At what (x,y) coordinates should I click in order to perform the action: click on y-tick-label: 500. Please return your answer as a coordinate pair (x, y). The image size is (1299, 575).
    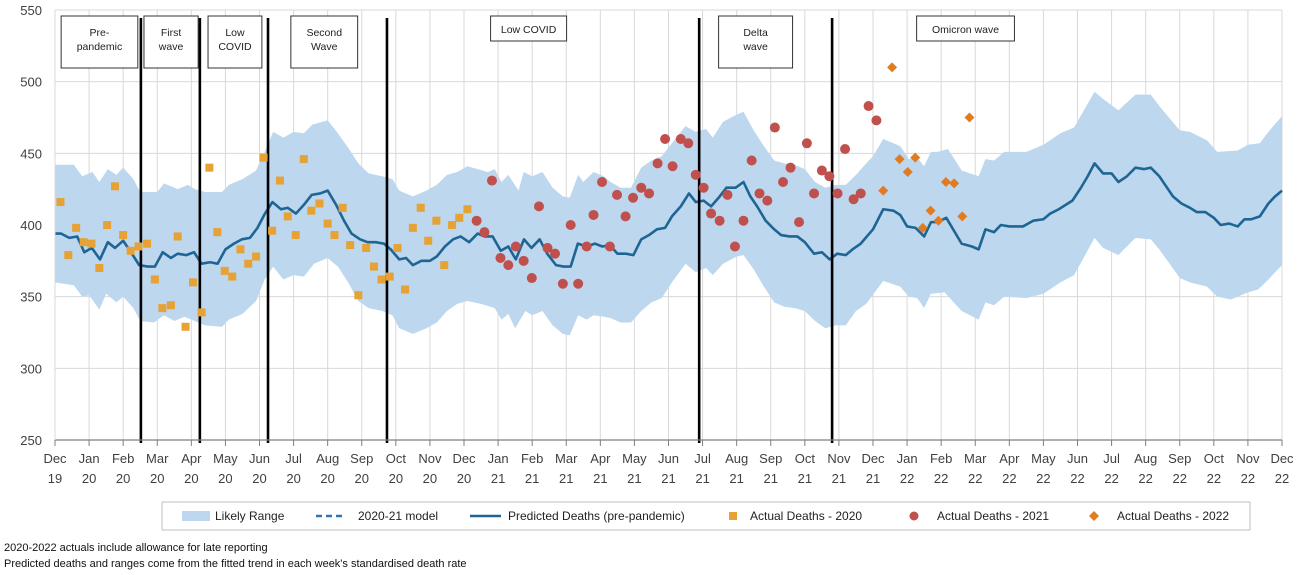
    Looking at the image, I should click on (31, 82).